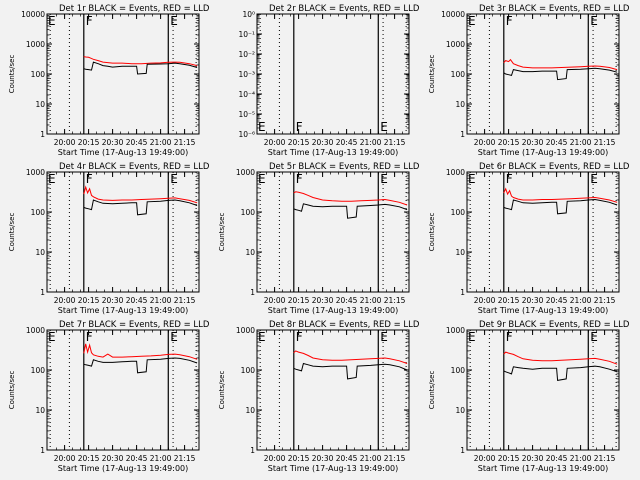 This screenshot has width=640, height=480. Describe the element at coordinates (134, 9) in the screenshot. I see `chart-title: Det 1r BLACK = Events, RED = LLD` at that location.